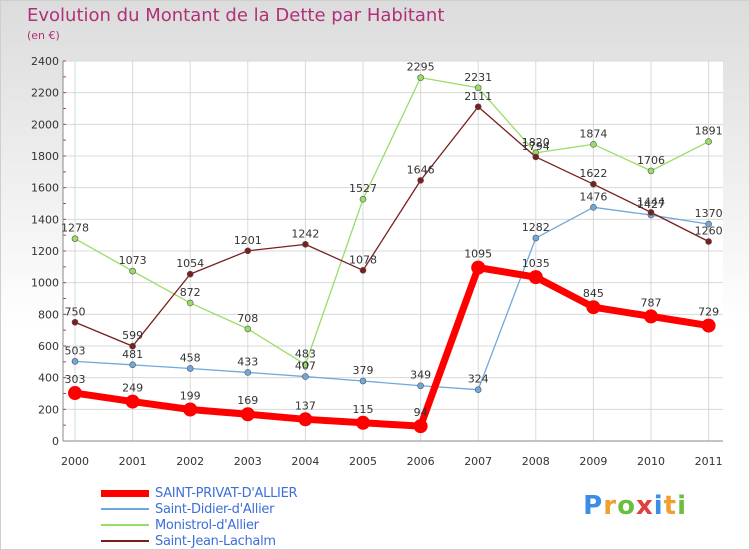 The height and width of the screenshot is (550, 750). Describe the element at coordinates (363, 409) in the screenshot. I see `data-label: 115` at that location.